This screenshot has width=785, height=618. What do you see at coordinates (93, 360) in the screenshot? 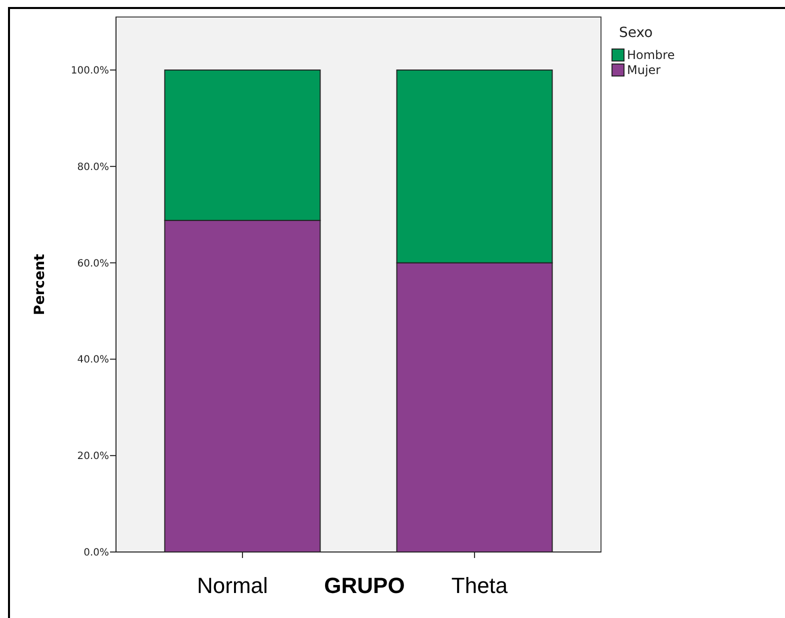
I see `y-tick-label: 40.0%` at bounding box center [93, 360].